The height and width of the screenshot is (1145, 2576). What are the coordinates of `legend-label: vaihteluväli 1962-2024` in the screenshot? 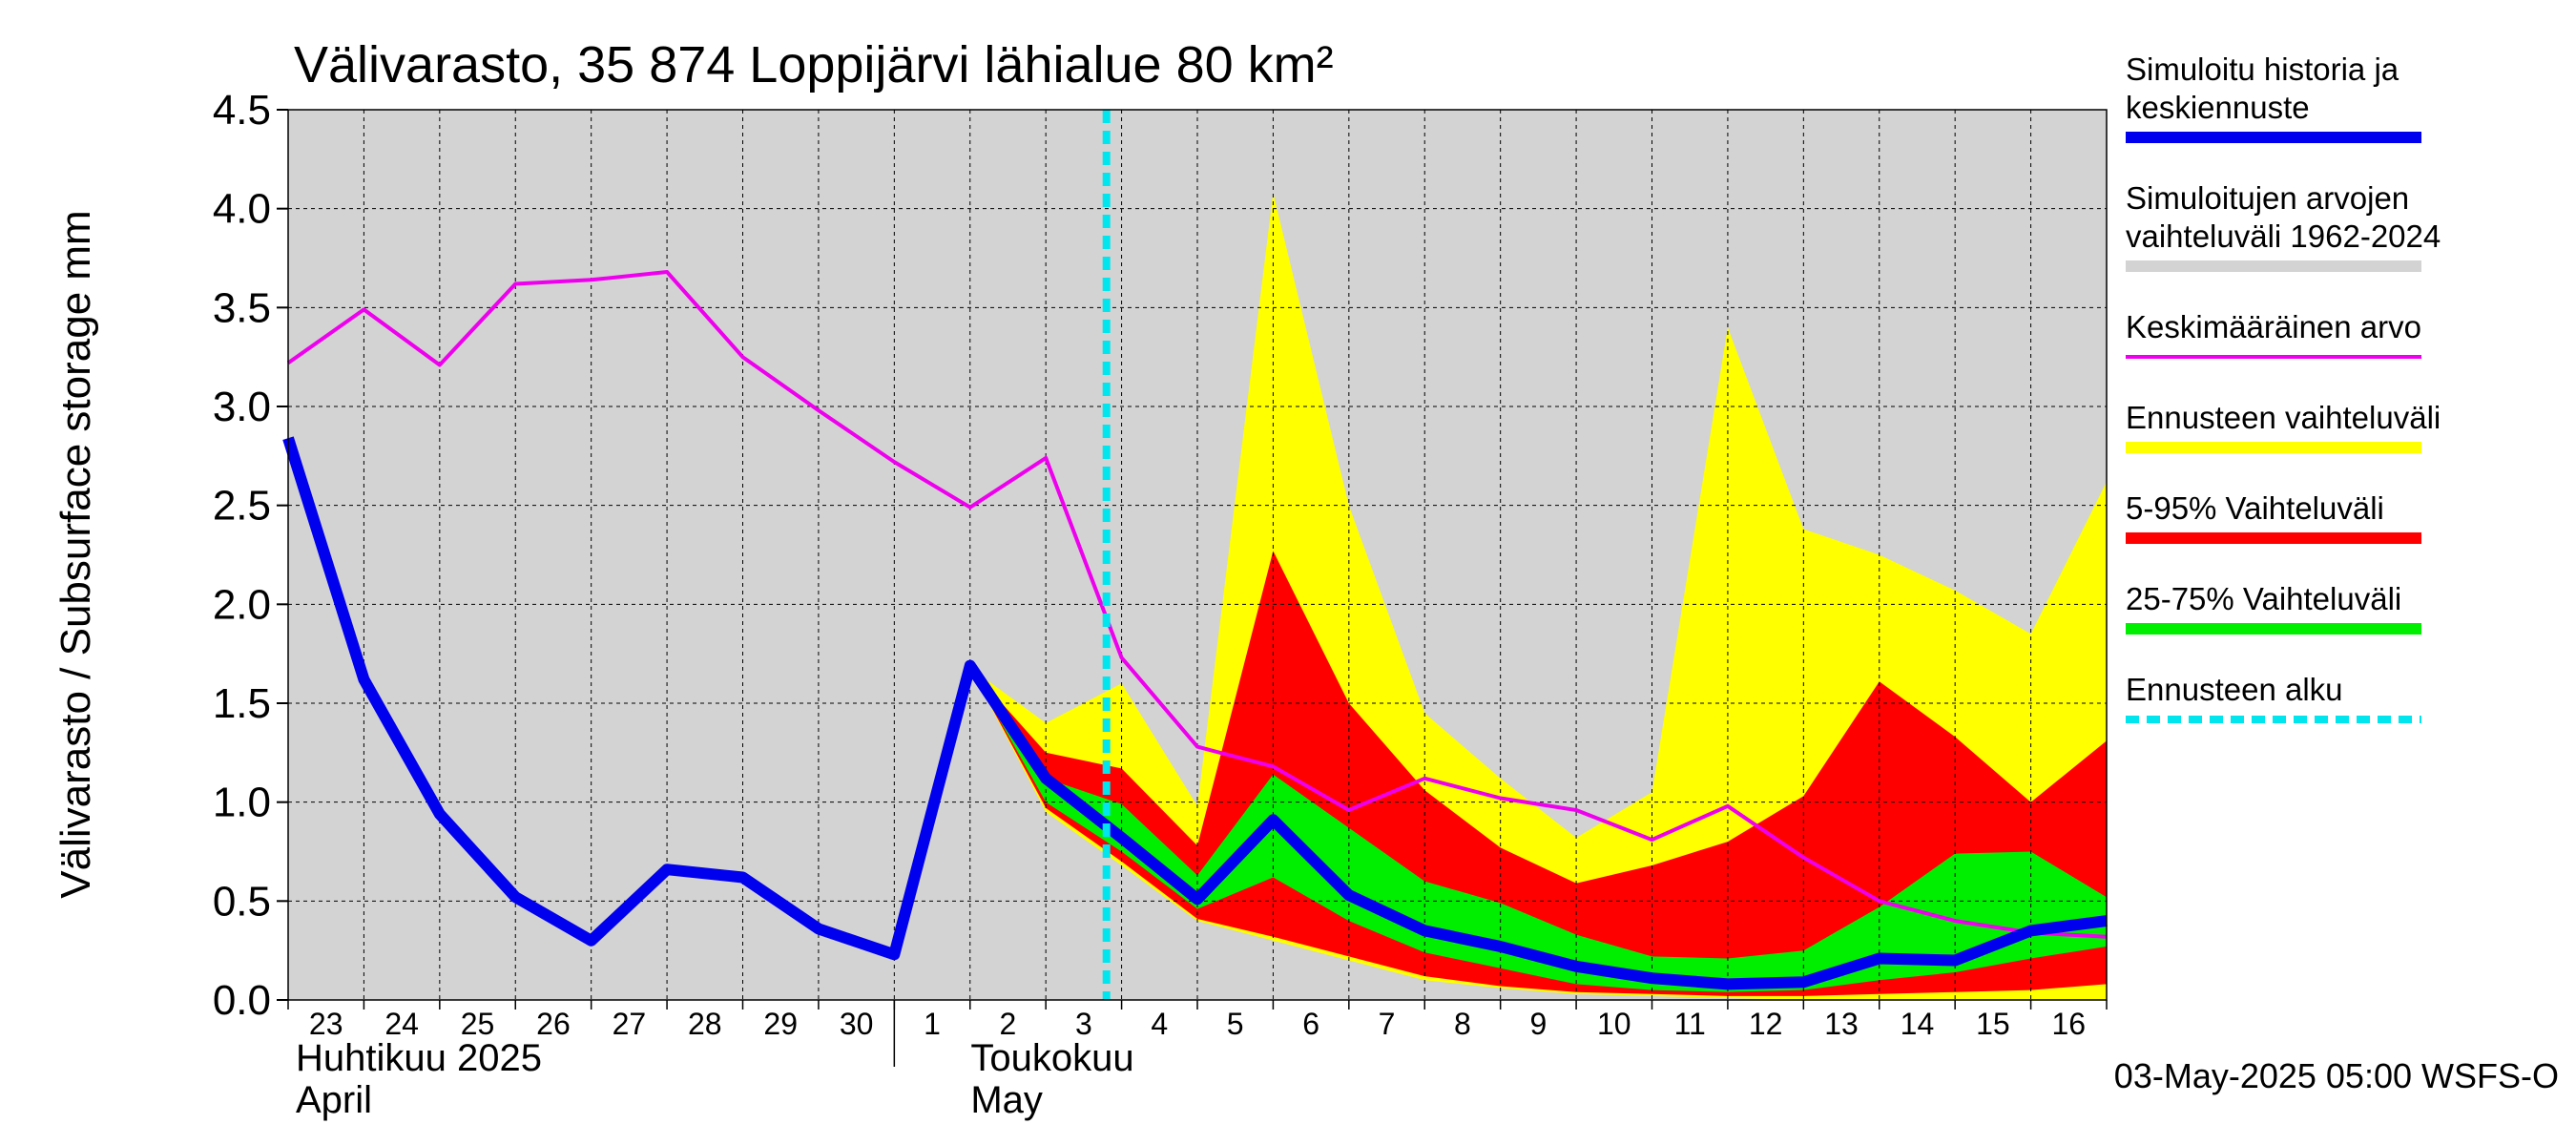 It's located at (2283, 237).